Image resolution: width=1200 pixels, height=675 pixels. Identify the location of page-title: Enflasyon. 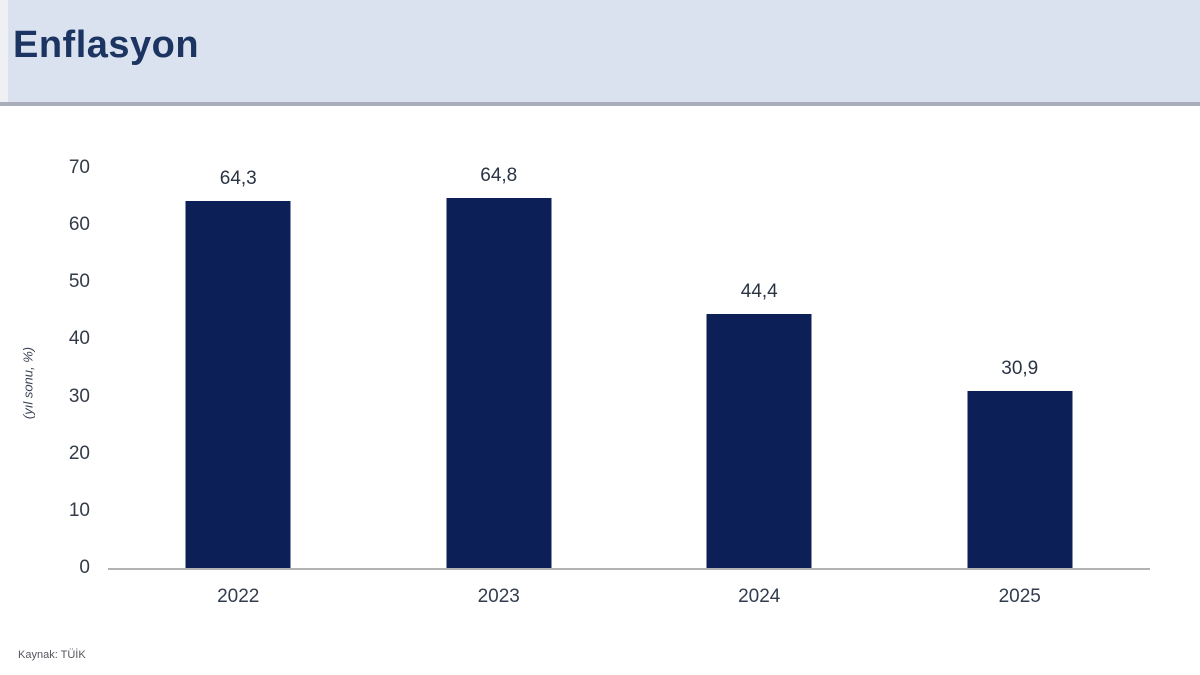
(106, 45).